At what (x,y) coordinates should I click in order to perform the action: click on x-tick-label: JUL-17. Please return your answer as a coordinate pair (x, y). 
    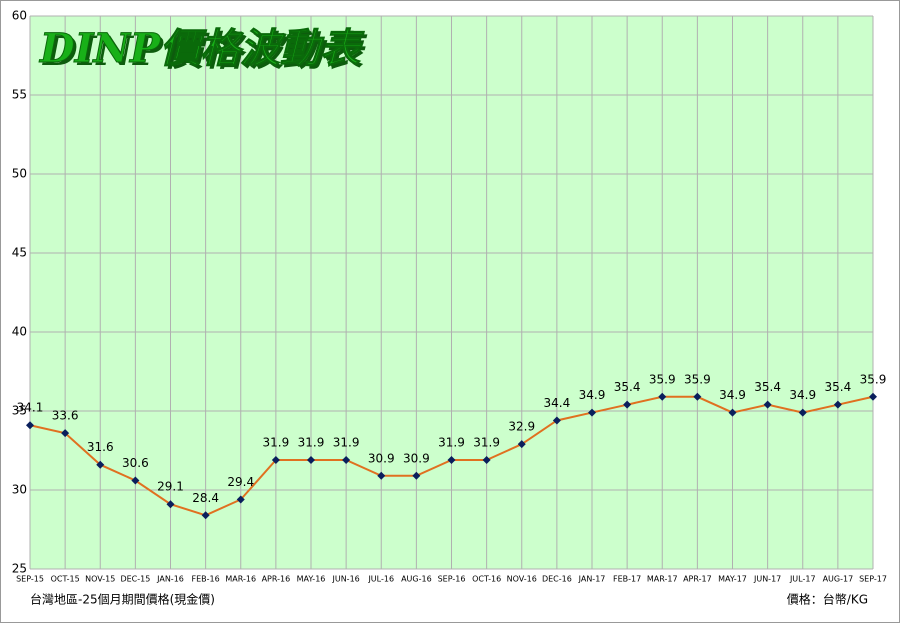
    Looking at the image, I should click on (802, 579).